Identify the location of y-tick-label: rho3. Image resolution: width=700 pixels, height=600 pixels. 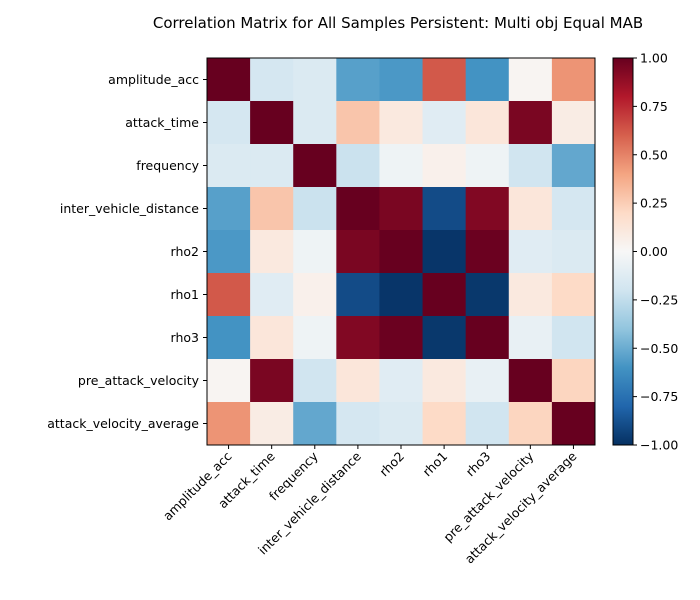
(185, 337).